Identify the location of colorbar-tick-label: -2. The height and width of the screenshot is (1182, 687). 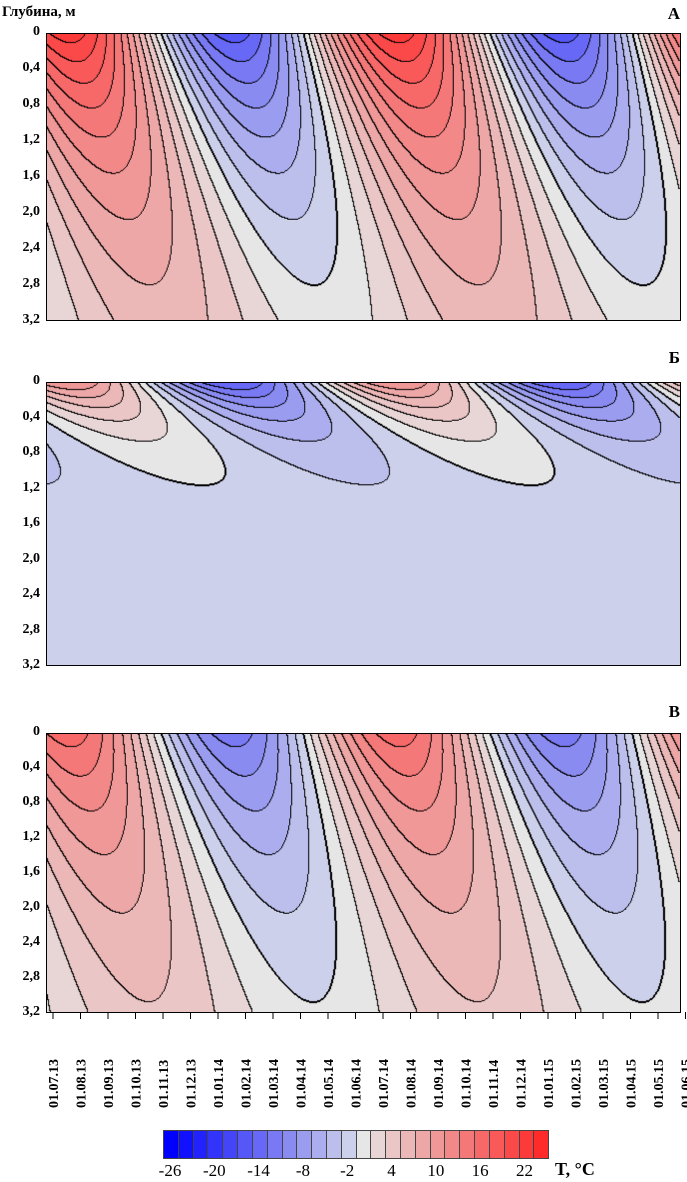
(347, 1170).